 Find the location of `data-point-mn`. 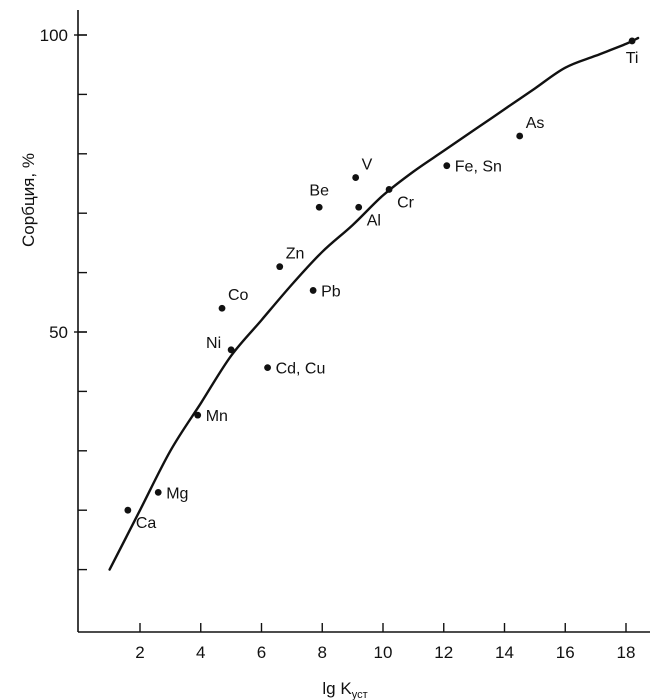

data-point-mn is located at coordinates (198, 415).